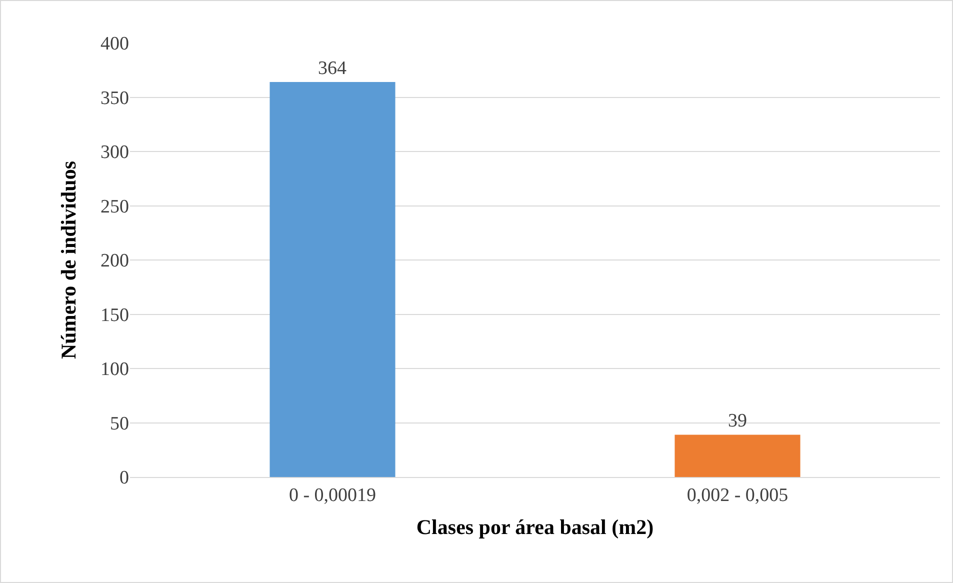  What do you see at coordinates (737, 495) in the screenshot?
I see `x-tick-label: 0,002 - 0,005` at bounding box center [737, 495].